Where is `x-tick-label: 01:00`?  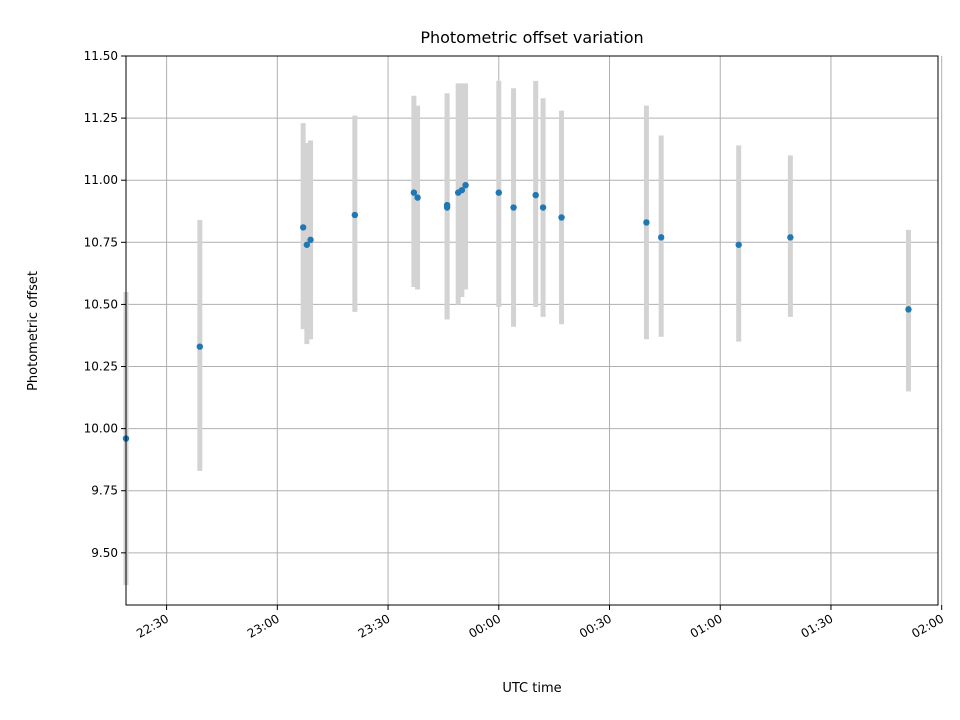
x-tick-label: 01:00 is located at coordinates (706, 625).